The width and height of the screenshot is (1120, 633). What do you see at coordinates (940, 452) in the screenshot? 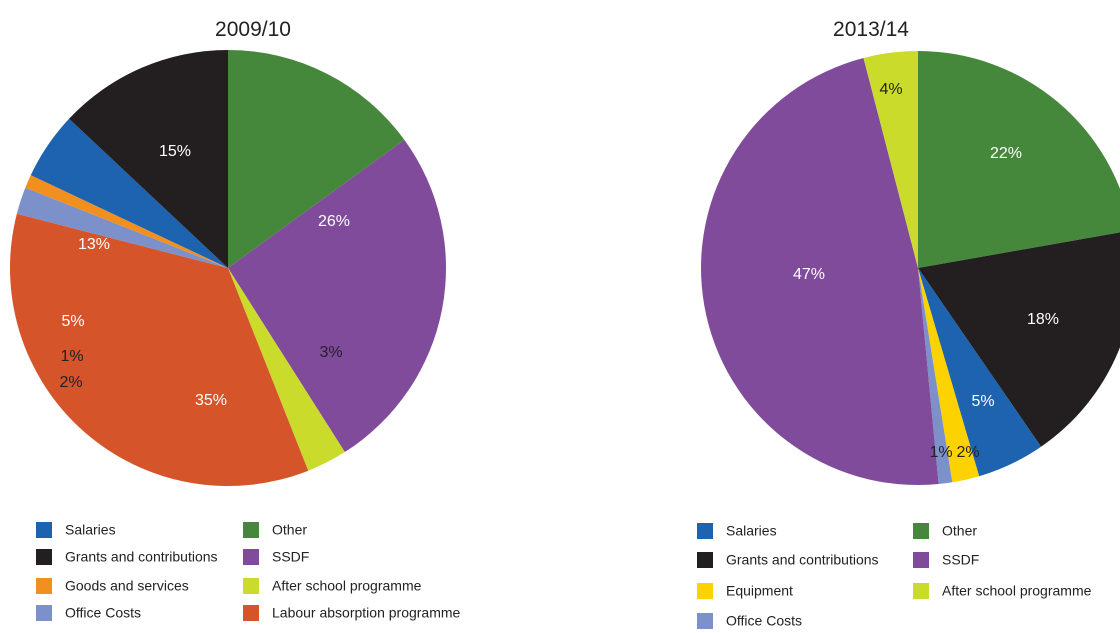
I see `slice-label-office-costs: 1%` at bounding box center [940, 452].